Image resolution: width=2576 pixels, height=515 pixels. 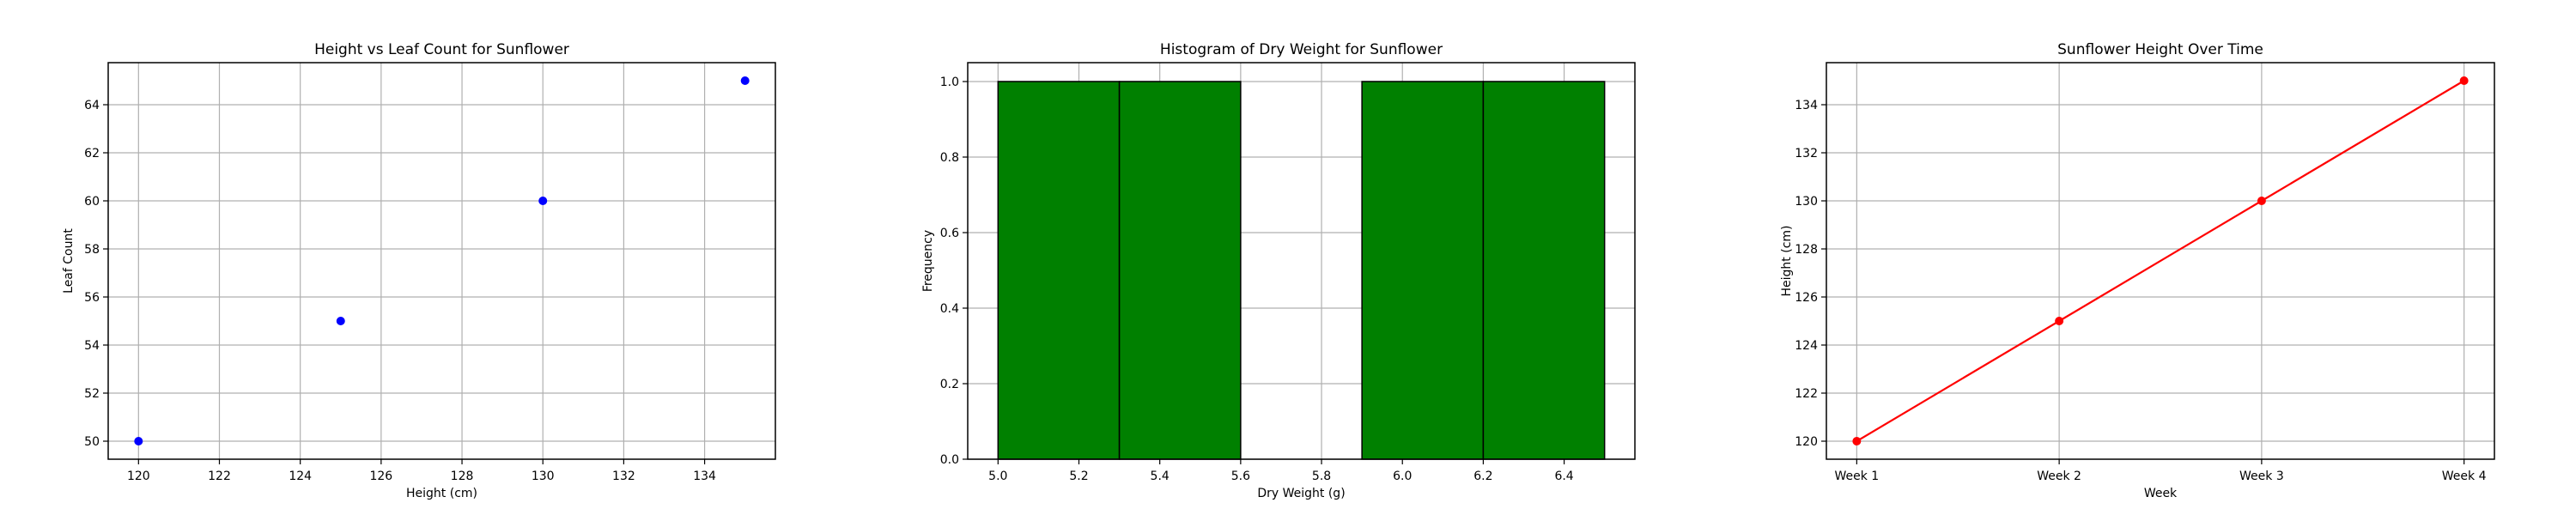 I want to click on x-axis-label: Week, so click(x=2161, y=493).